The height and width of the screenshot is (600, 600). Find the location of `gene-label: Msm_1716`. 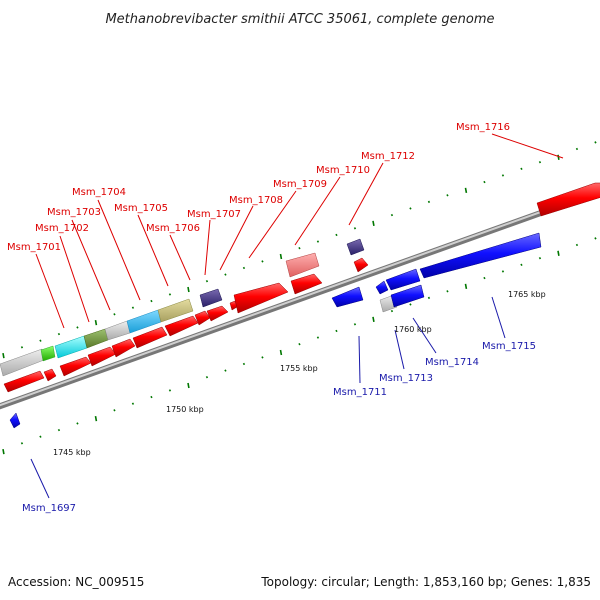

gene-label: Msm_1716 is located at coordinates (483, 127).